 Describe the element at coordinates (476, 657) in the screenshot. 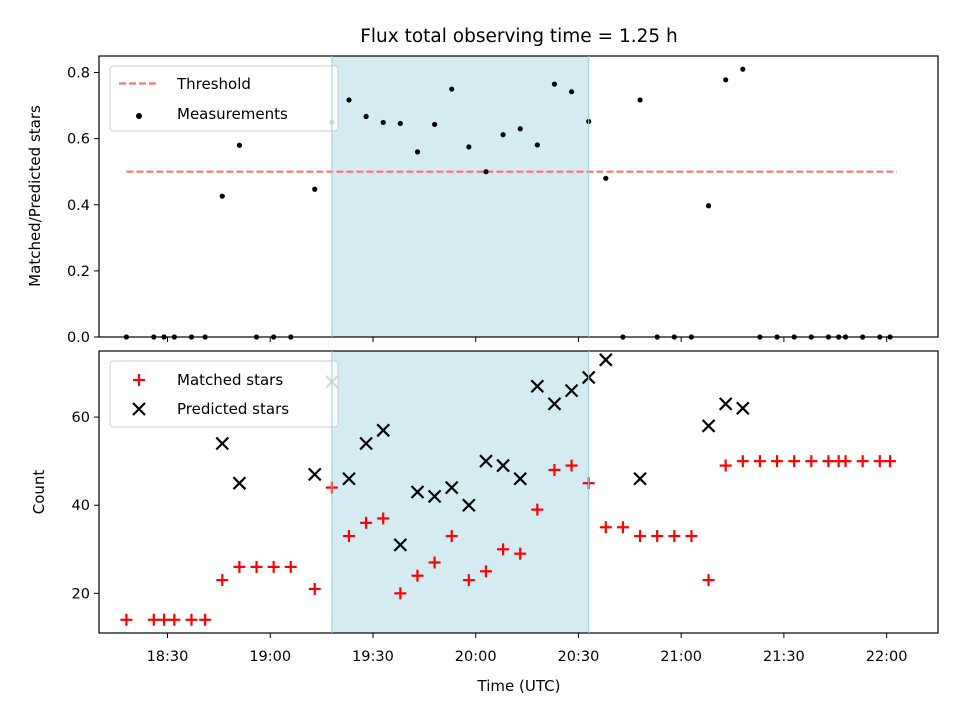

I see `x-tick-label: 20:00` at that location.